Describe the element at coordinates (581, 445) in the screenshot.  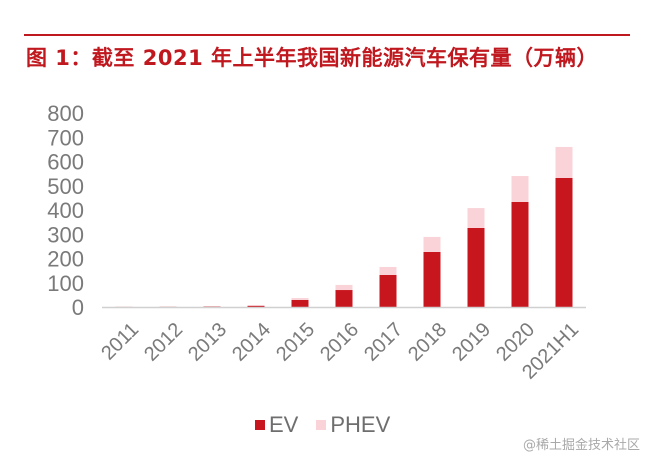
I see `watermark: @稀土掘金技术社区` at that location.